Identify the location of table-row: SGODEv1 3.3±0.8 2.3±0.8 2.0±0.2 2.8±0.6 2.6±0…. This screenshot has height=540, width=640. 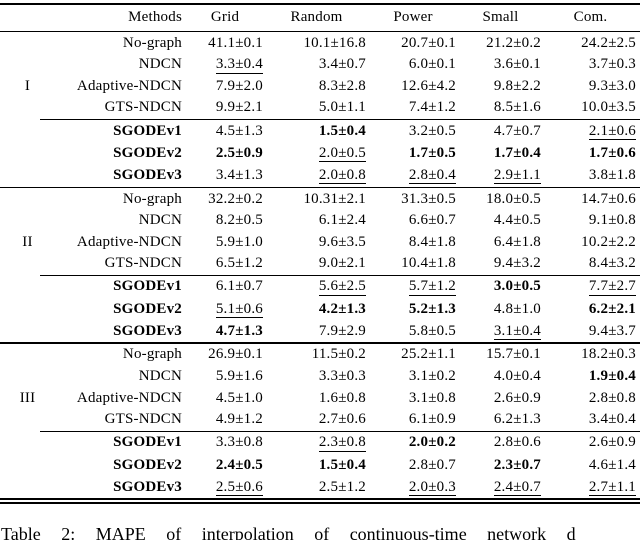
(320, 443).